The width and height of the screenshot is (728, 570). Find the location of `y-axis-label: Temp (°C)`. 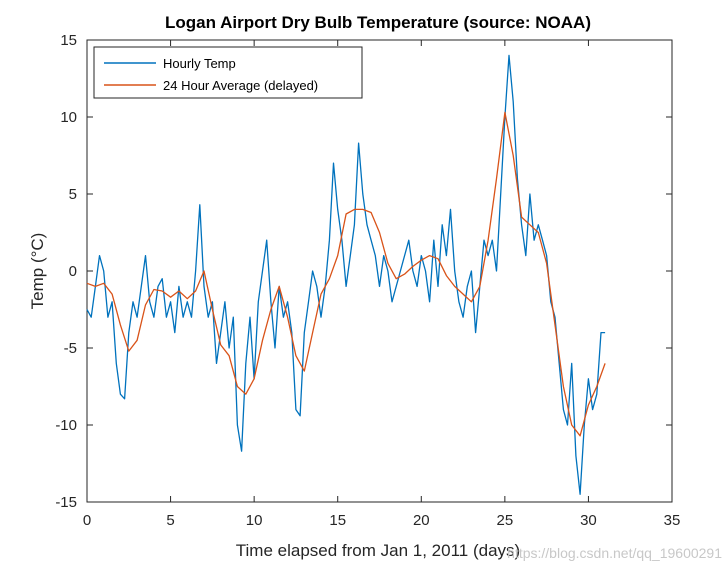

y-axis-label: Temp (°C) is located at coordinates (37, 271).